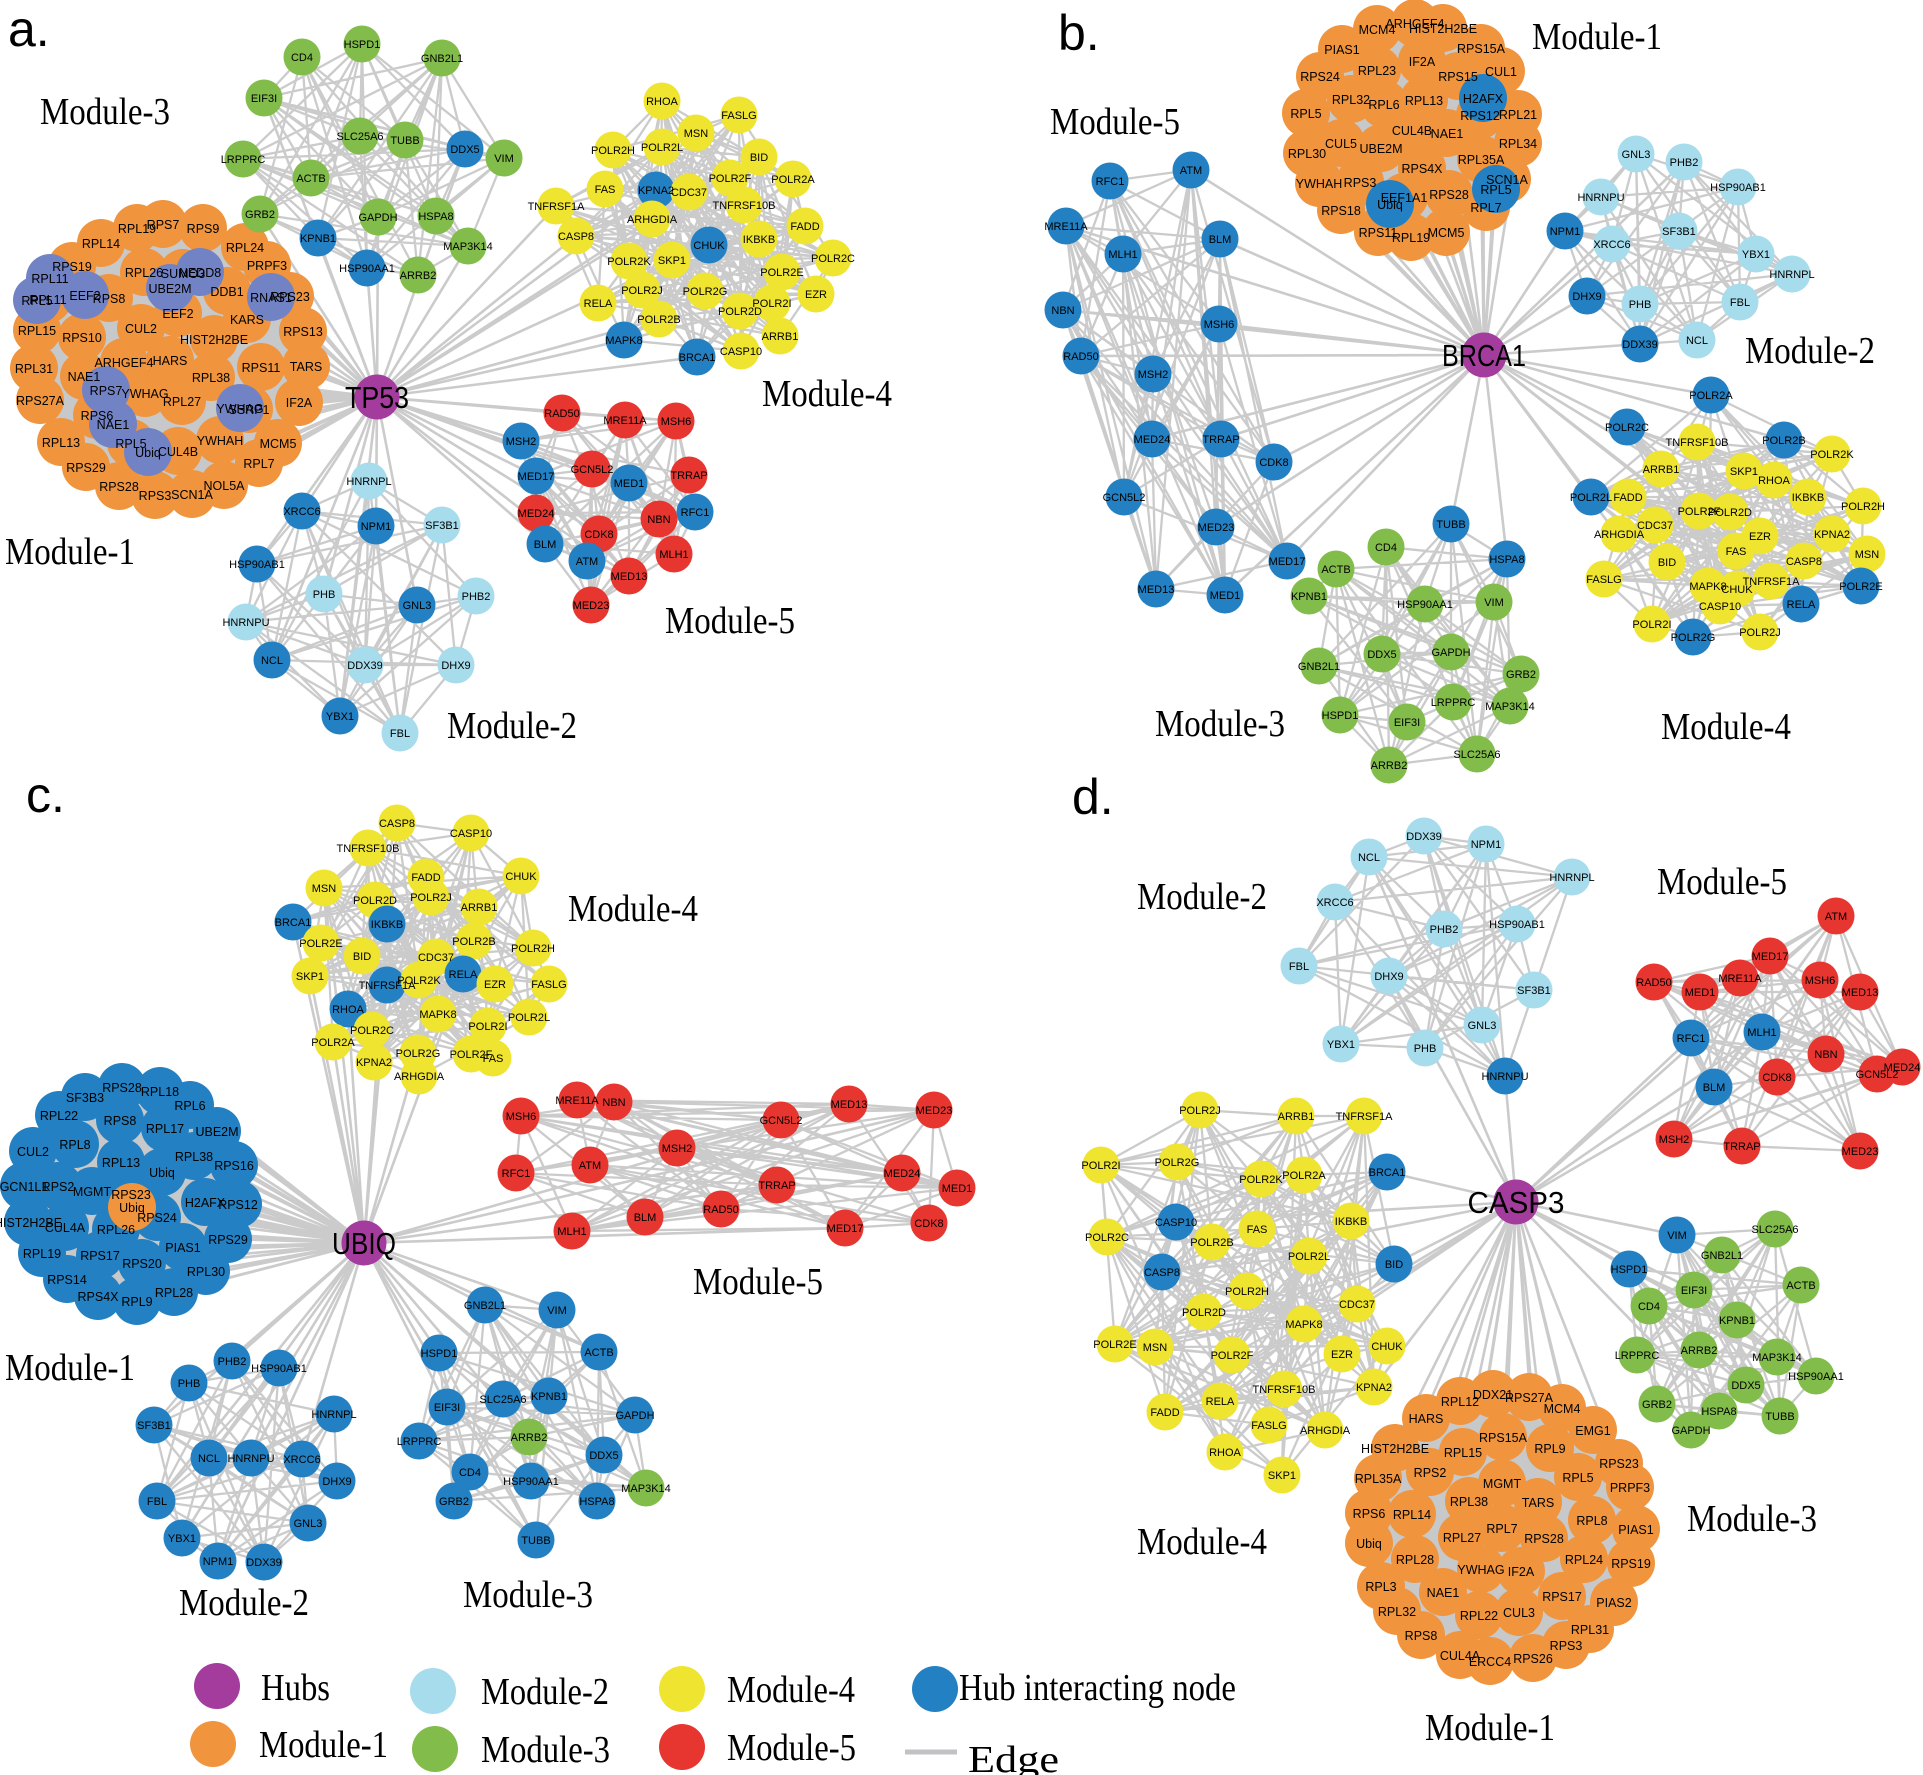 This screenshot has width=1923, height=1775. Describe the element at coordinates (793, 180) in the screenshot. I see `svg-text: POLR2A` at that location.